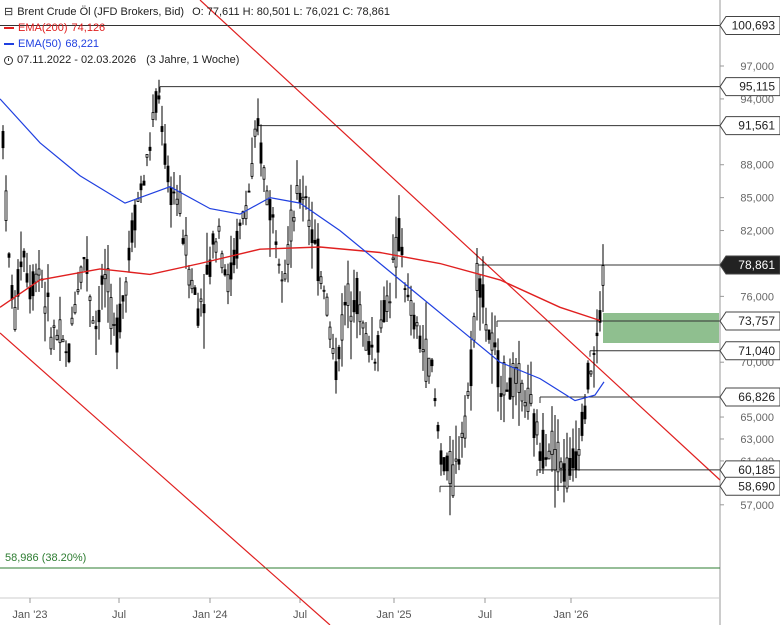  Describe the element at coordinates (756, 486) in the screenshot. I see `price-label-text: 58,690` at that location.